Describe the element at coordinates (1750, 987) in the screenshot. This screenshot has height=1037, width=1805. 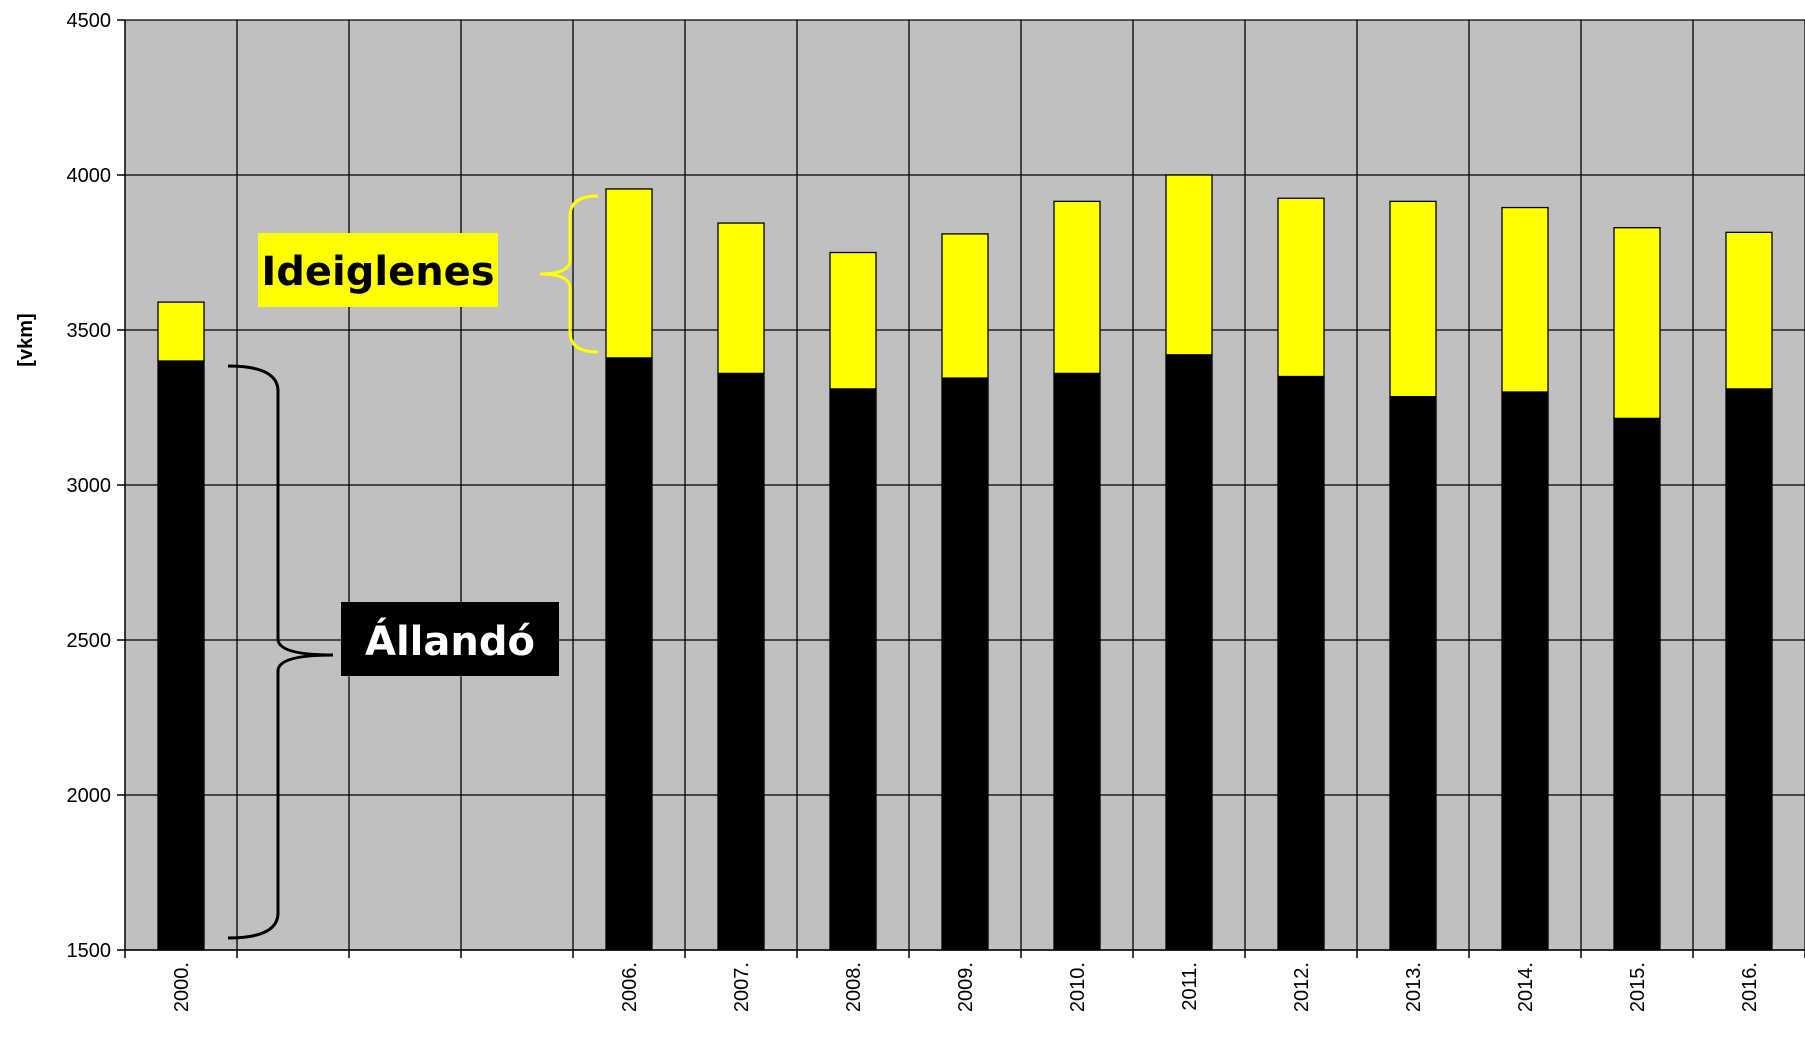
I see `x-tick-label: 2016.` at that location.